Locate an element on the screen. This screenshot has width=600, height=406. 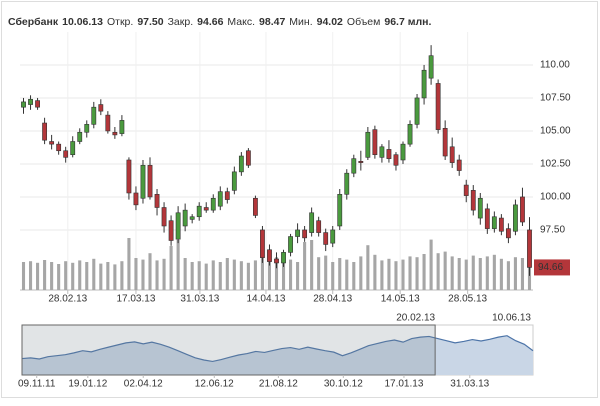
x-tick-label: 28.05.13 is located at coordinates (467, 299).